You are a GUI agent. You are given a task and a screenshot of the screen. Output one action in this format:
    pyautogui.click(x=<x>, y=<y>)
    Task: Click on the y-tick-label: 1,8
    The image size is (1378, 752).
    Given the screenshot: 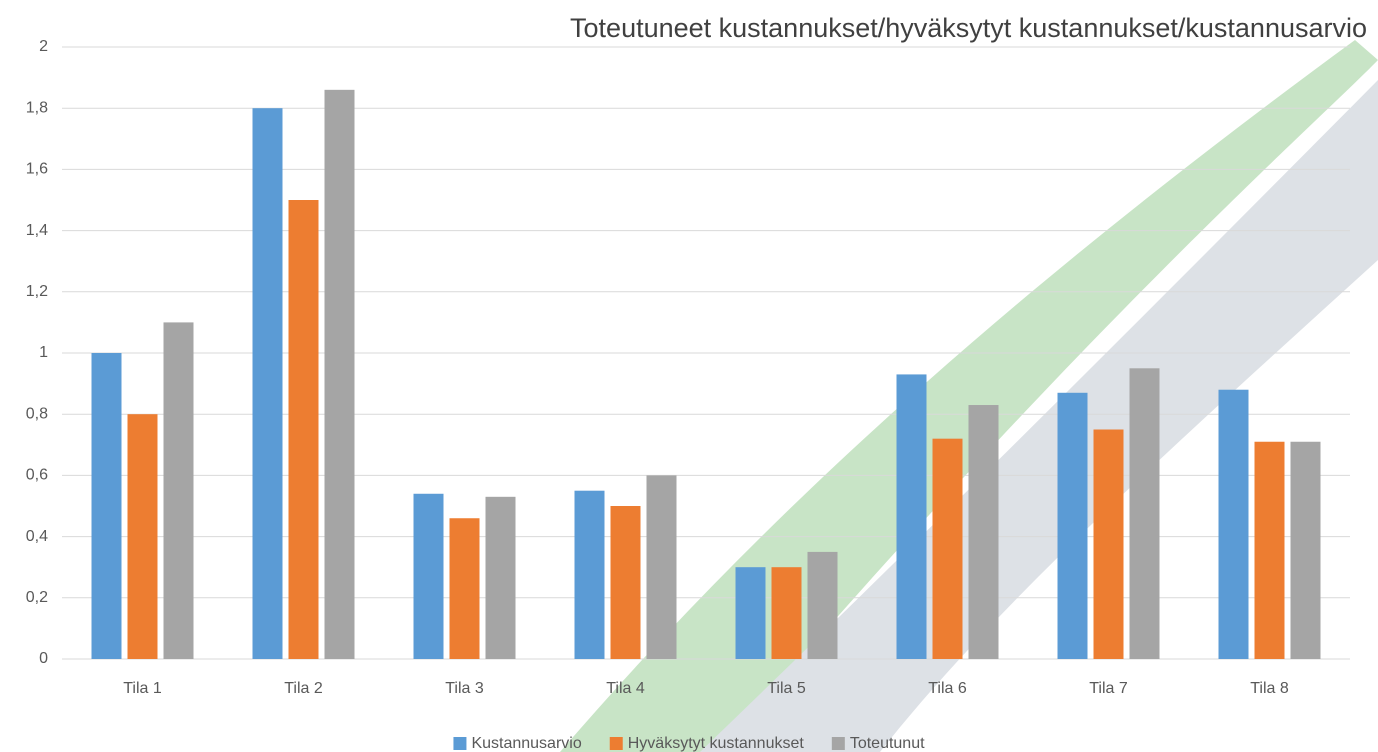 What is the action you would take?
    pyautogui.click(x=37, y=107)
    